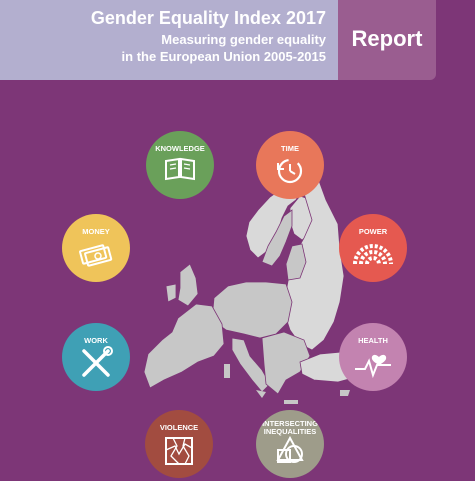  I want to click on heartbeat-icon, so click(373, 366).